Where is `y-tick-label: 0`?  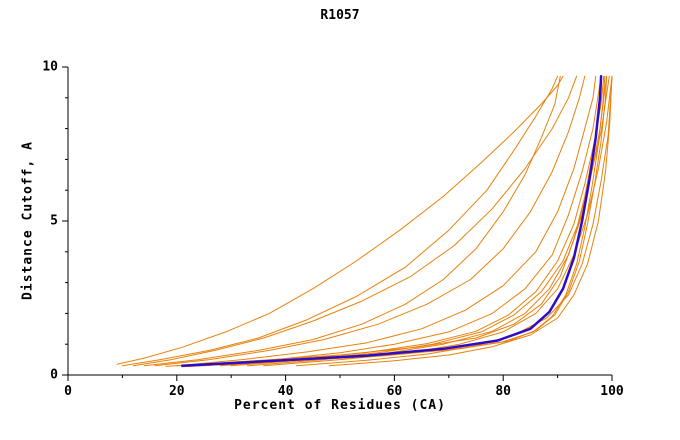 y-tick-label: 0 is located at coordinates (54, 375).